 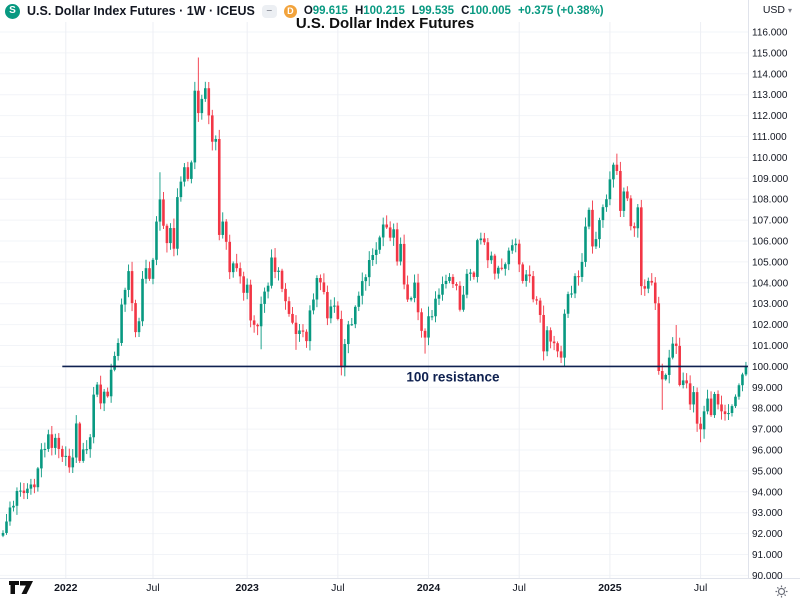 What do you see at coordinates (770, 116) in the screenshot?
I see `svg-text: 112.000` at bounding box center [770, 116].